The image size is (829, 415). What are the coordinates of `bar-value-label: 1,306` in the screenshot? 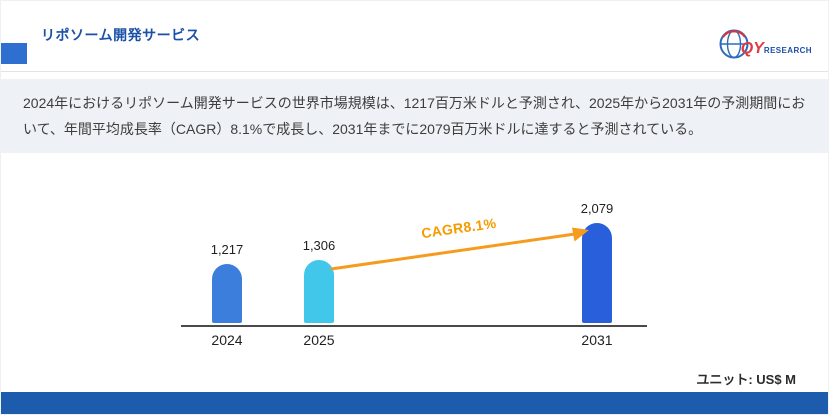 It's located at (319, 245).